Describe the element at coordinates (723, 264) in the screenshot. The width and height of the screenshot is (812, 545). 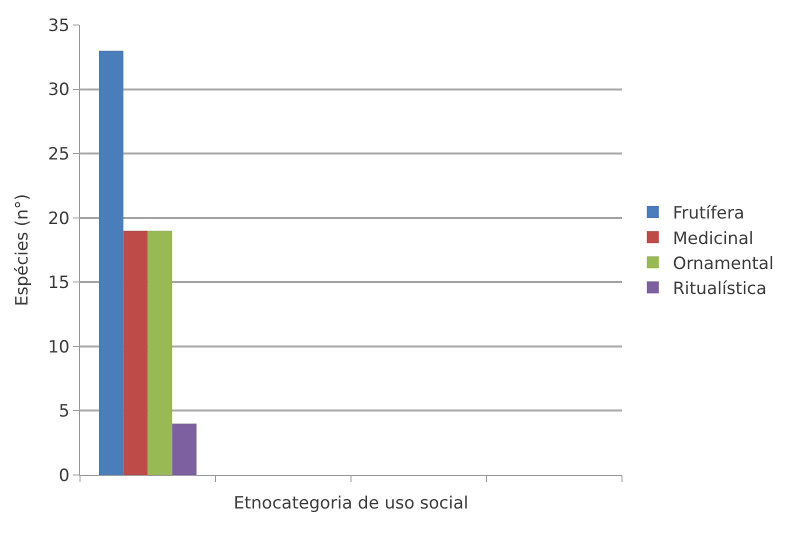
I see `legend-label: Ornamental` at that location.